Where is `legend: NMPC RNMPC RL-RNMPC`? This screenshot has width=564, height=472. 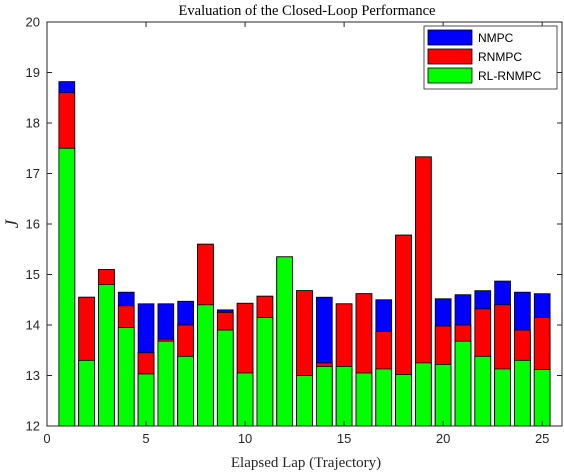
legend: NMPC RNMPC RL-RNMPC is located at coordinates (490, 57).